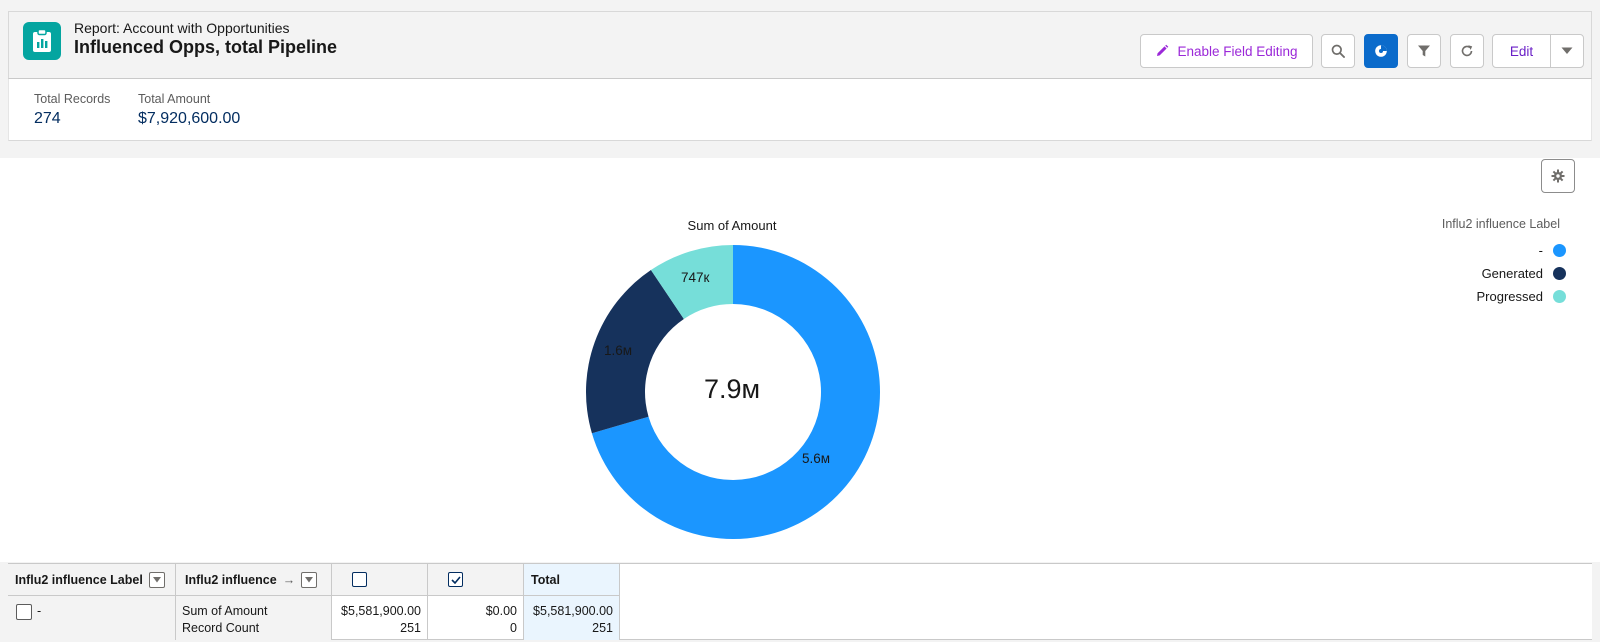 This screenshot has height=642, width=1600. What do you see at coordinates (816, 458) in the screenshot?
I see `slice-label-none: 5.6м` at bounding box center [816, 458].